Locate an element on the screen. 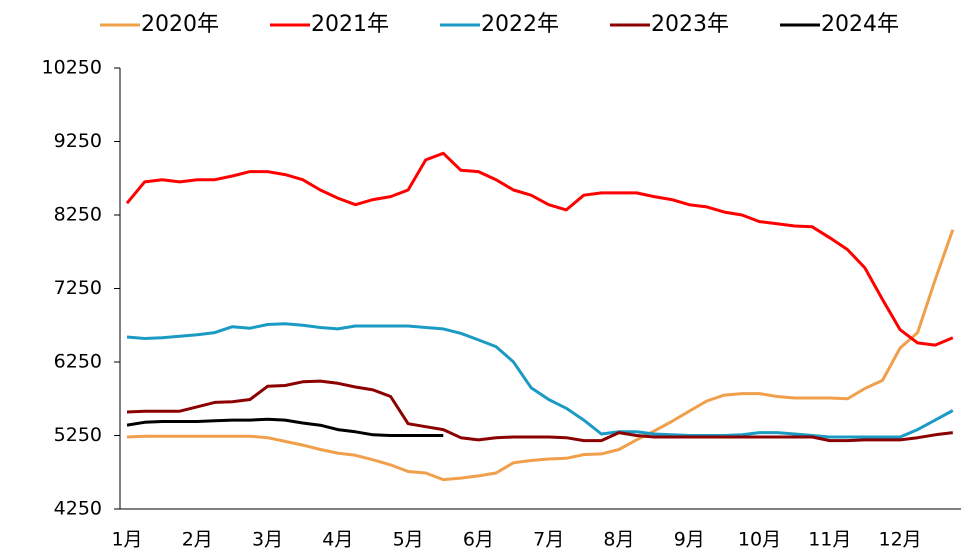 The image size is (961, 554). x-tick-label: 9月 is located at coordinates (689, 540).